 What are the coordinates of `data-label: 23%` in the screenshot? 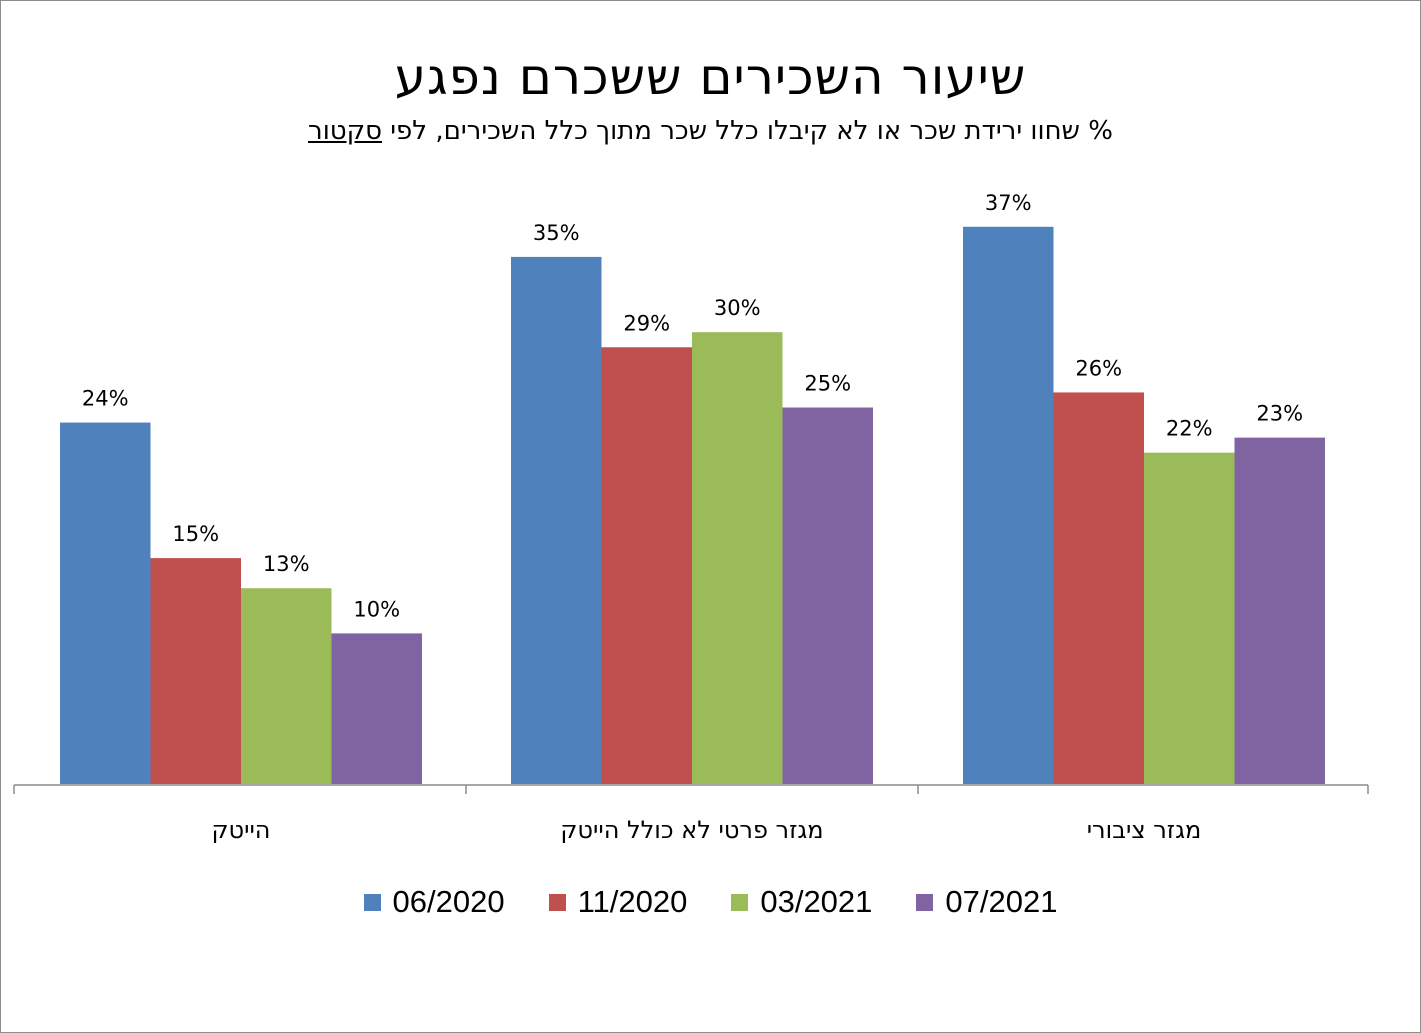 It's located at (1279, 414).